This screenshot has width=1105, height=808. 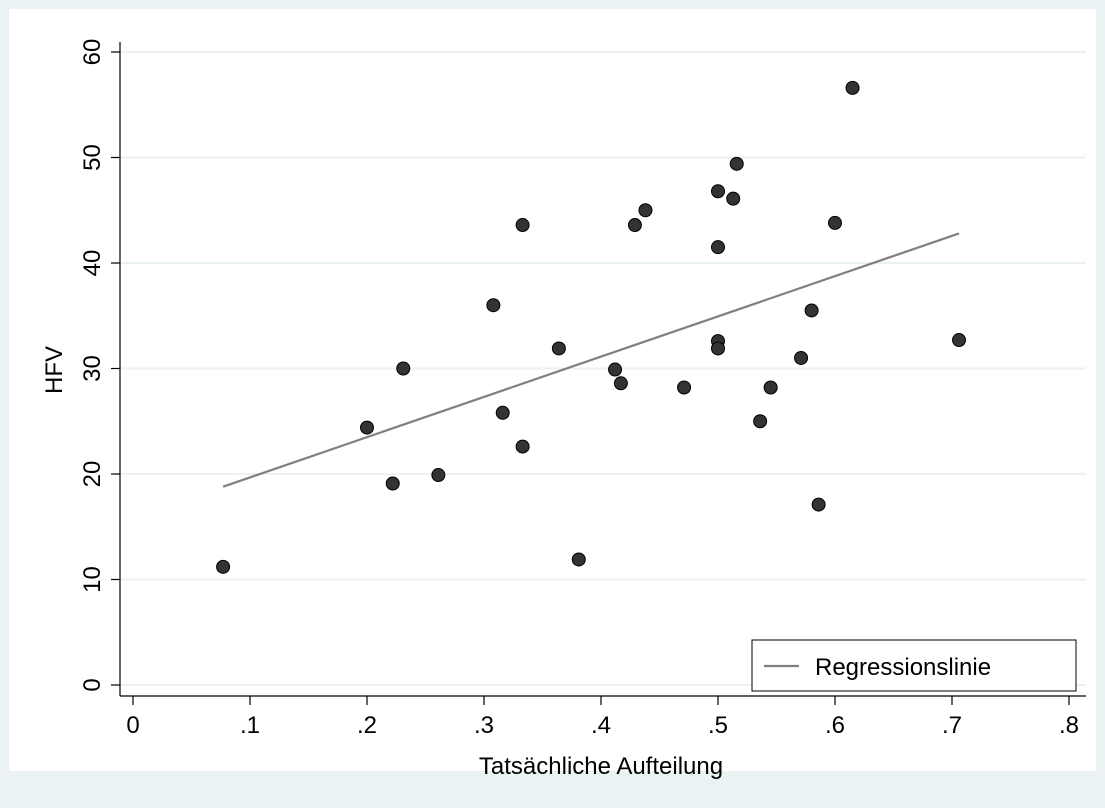 I want to click on x-tick-label: .4, so click(x=601, y=725).